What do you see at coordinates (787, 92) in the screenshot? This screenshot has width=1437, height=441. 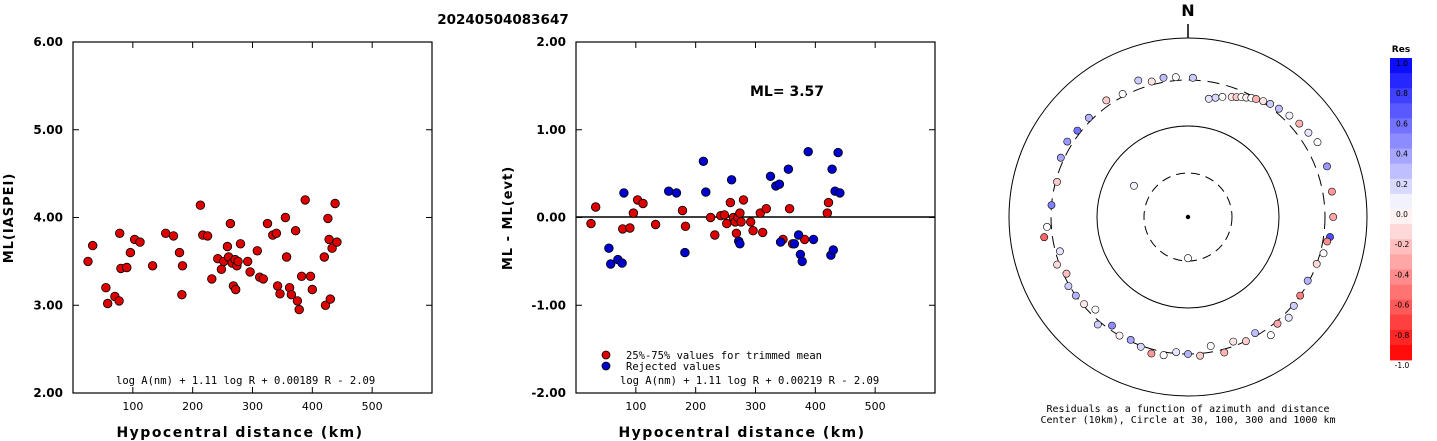 I see `ml-value-label: ML= 3.57` at bounding box center [787, 92].